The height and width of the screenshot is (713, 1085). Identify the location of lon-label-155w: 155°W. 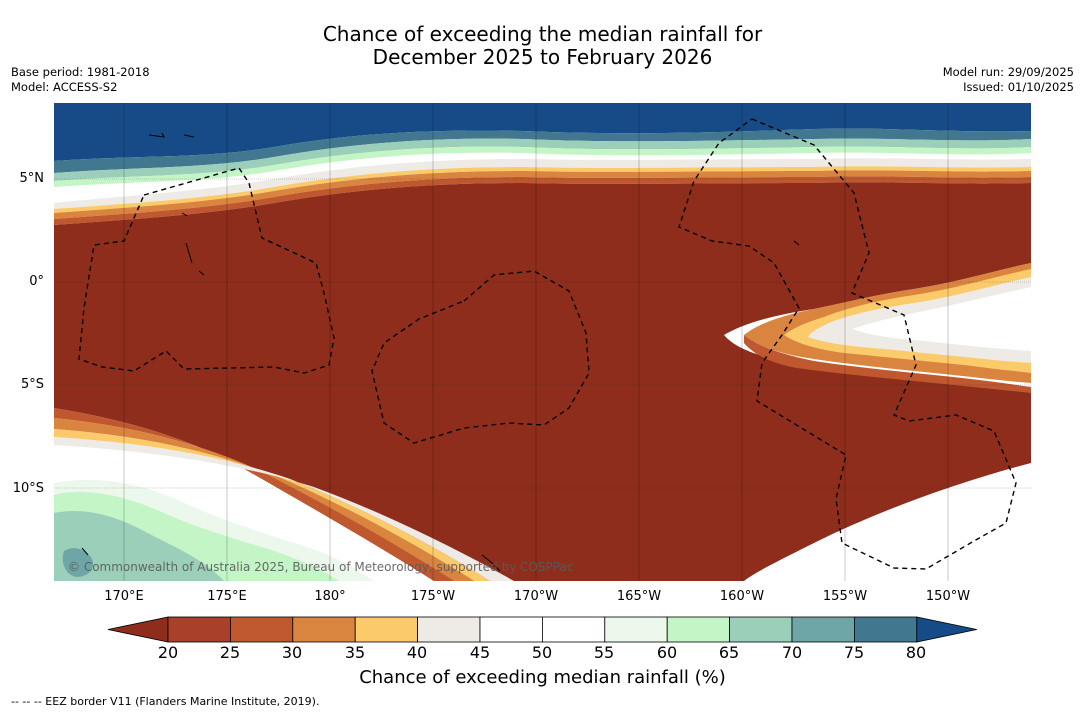
(845, 596).